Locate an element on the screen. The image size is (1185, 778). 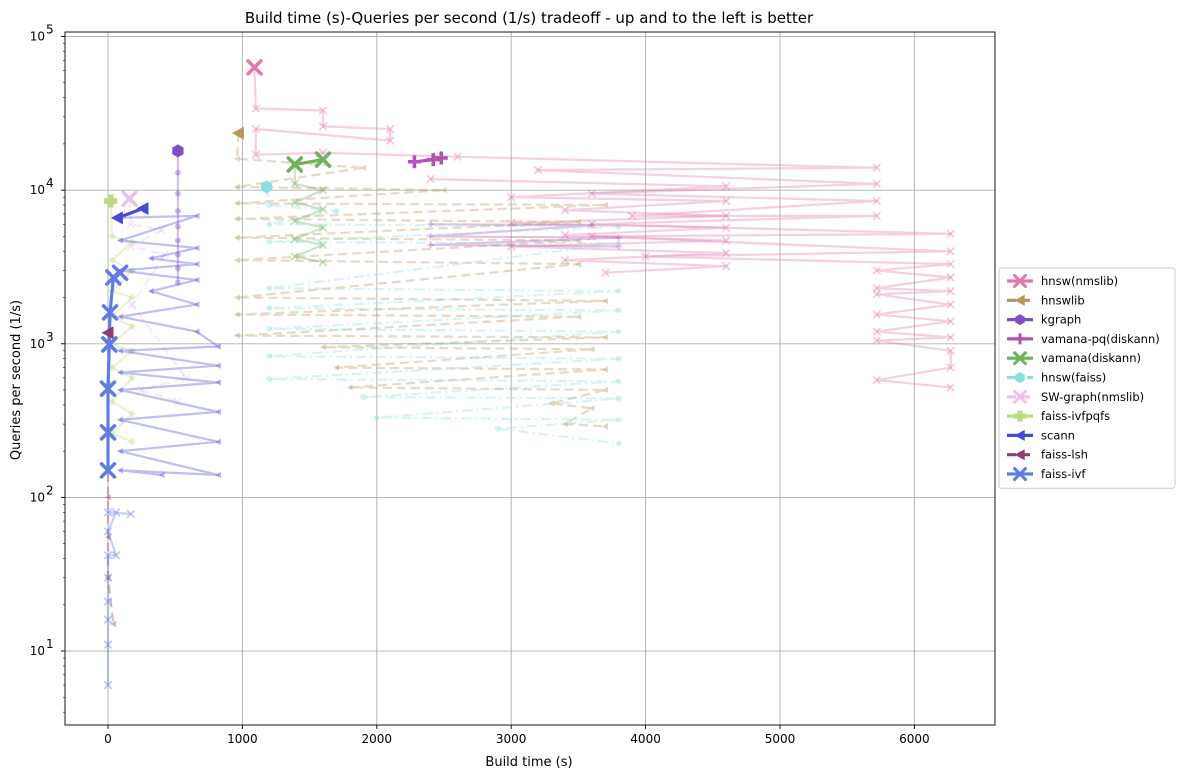
y-axis-label: Queries per second (1/s) is located at coordinates (16, 380).